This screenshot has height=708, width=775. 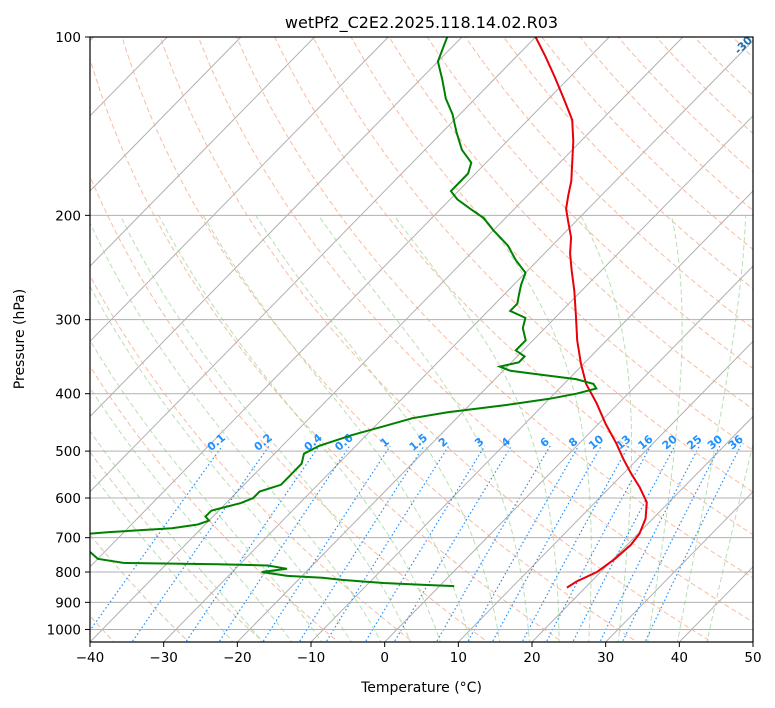 I want to click on mixing-ratio-label: 16, so click(x=645, y=442).